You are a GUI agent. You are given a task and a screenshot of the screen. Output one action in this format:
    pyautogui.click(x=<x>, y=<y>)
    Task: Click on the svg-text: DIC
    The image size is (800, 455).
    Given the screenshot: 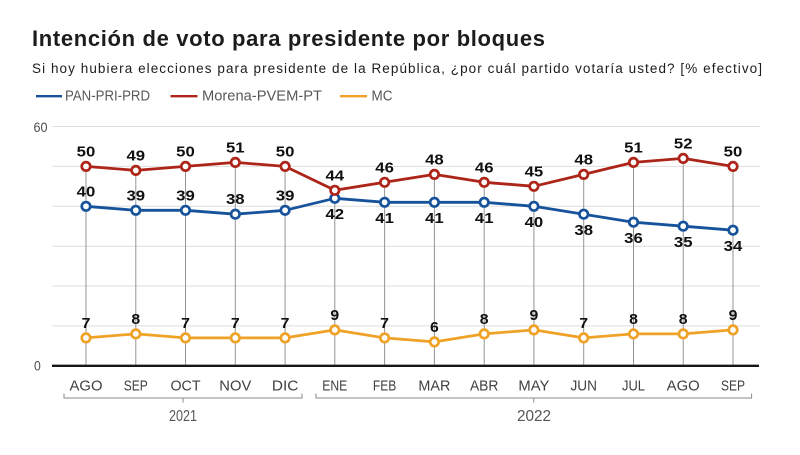 What is the action you would take?
    pyautogui.click(x=285, y=386)
    